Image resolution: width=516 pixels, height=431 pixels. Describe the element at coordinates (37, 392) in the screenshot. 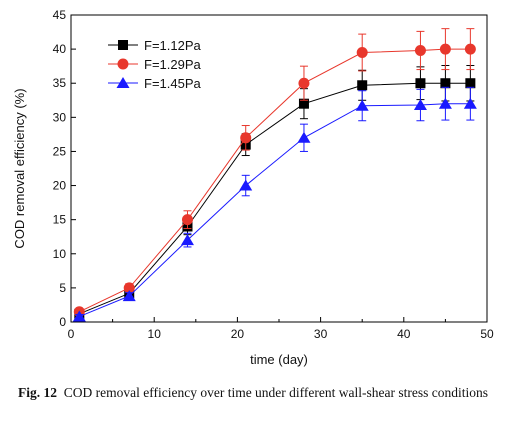

I see `figure-caption-label: Fig. 12` at that location.